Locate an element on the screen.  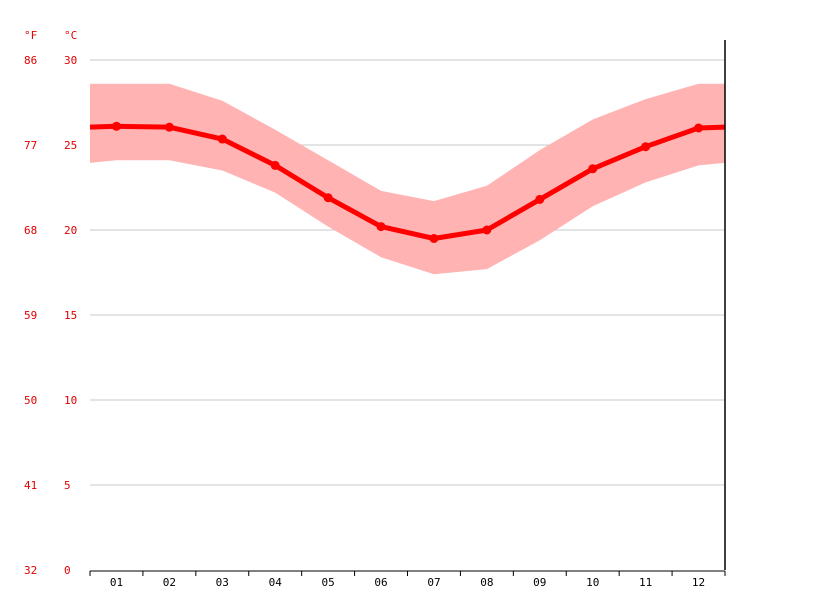
y-tick-label-fahrenheit: 41 is located at coordinates (30, 485).